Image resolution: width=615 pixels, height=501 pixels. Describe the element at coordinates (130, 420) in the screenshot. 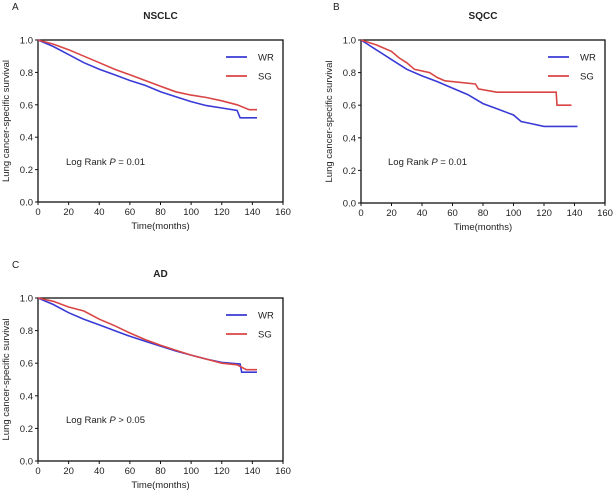

I see `annotation-suffix: > 0.05` at that location.